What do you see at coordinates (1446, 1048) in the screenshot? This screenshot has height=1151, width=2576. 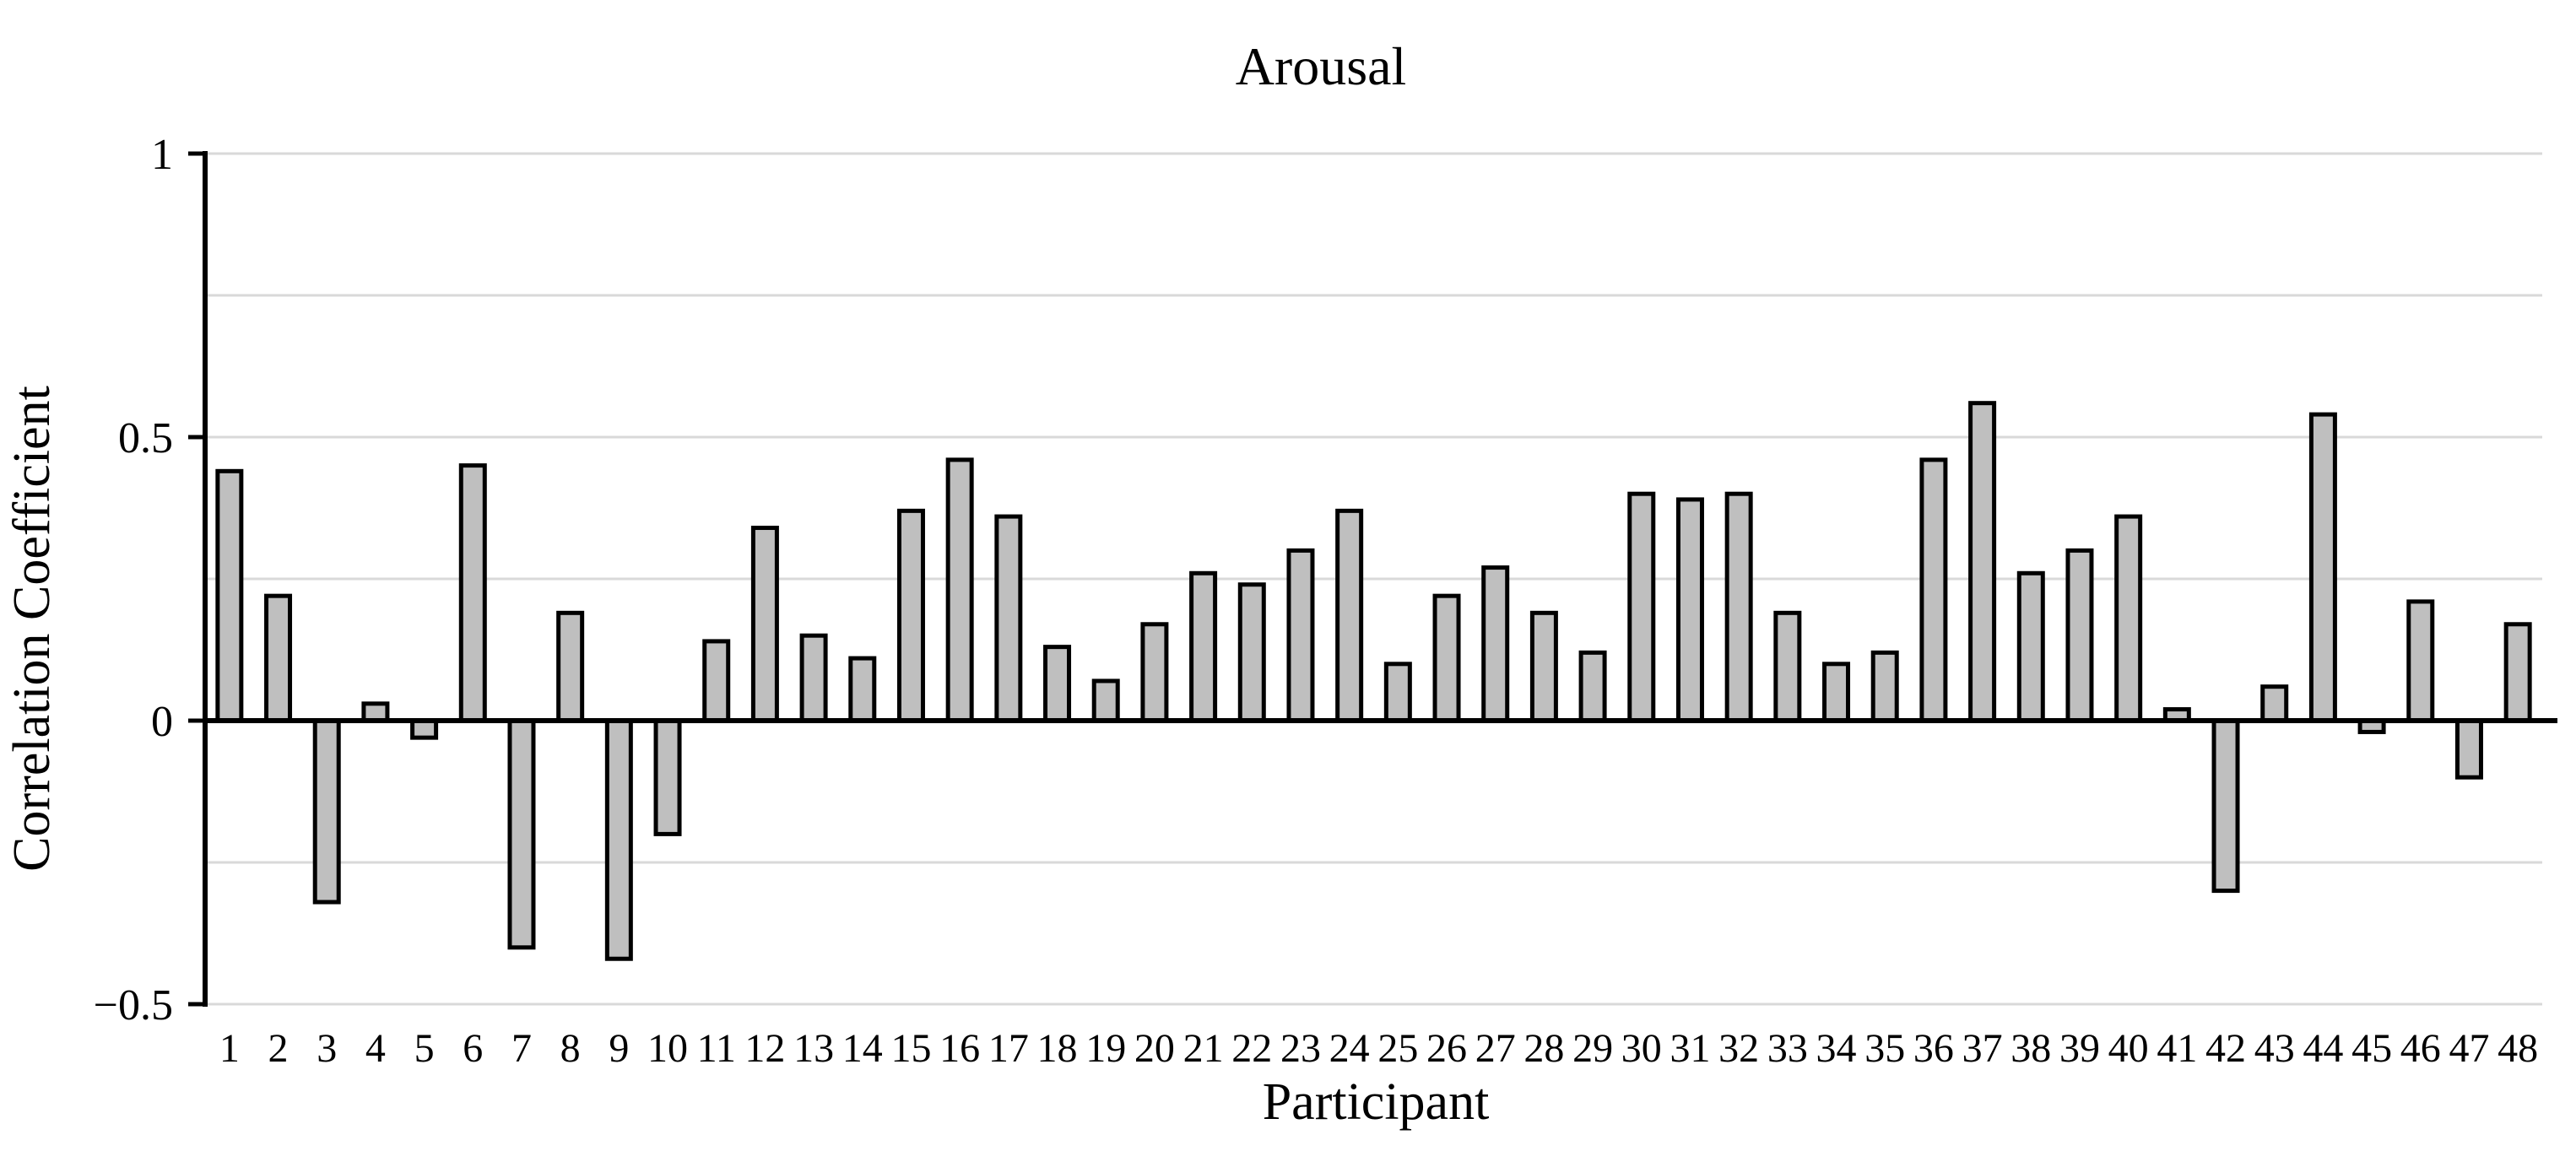 I see `x-tick-label-26: 26` at bounding box center [1446, 1048].